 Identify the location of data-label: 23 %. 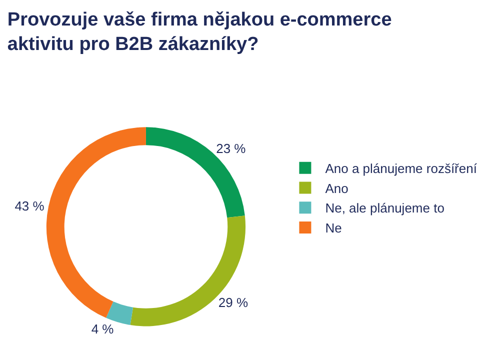
(231, 148).